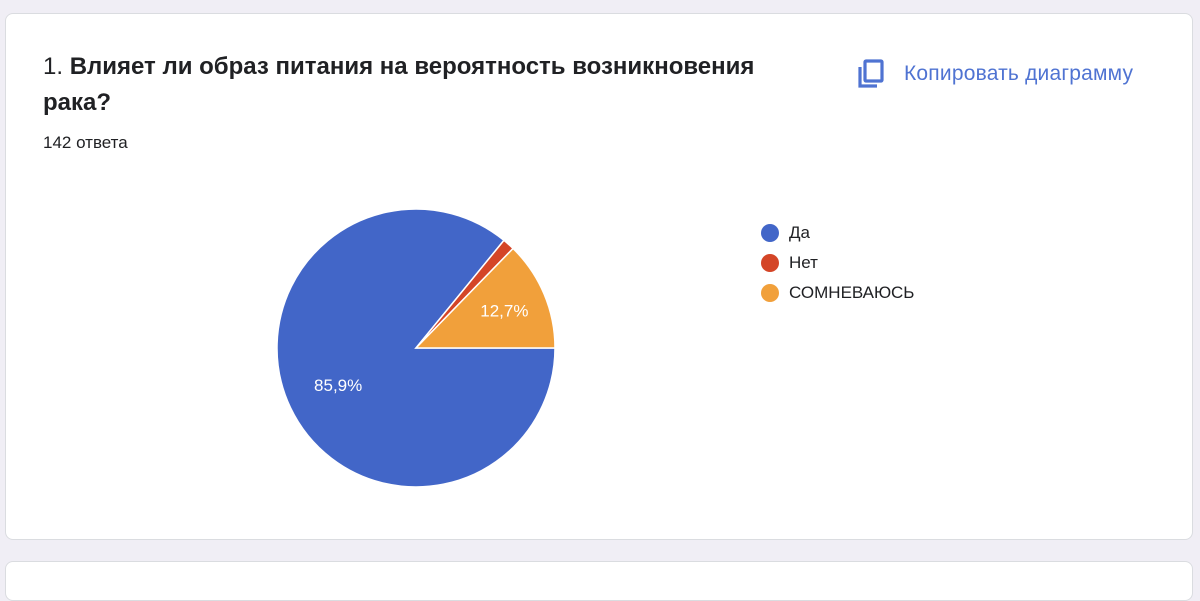 The width and height of the screenshot is (1200, 601). What do you see at coordinates (871, 74) in the screenshot?
I see `copy-icon` at bounding box center [871, 74].